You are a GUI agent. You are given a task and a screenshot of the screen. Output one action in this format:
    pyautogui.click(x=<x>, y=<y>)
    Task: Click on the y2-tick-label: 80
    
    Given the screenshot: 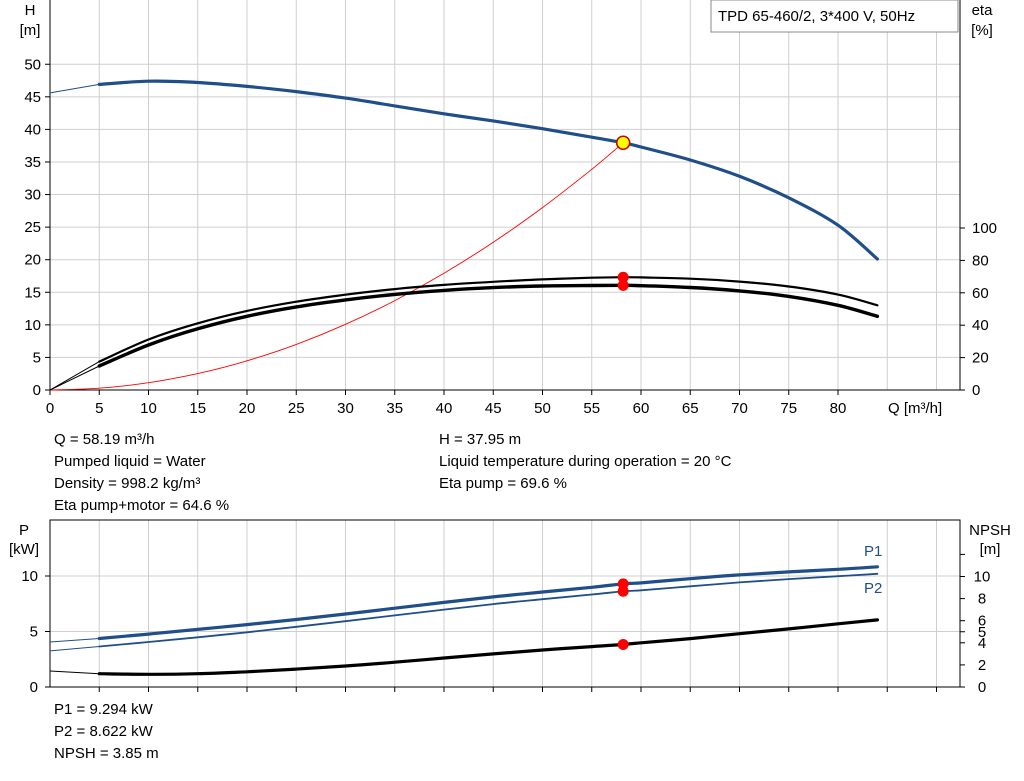 What is the action you would take?
    pyautogui.click(x=980, y=260)
    